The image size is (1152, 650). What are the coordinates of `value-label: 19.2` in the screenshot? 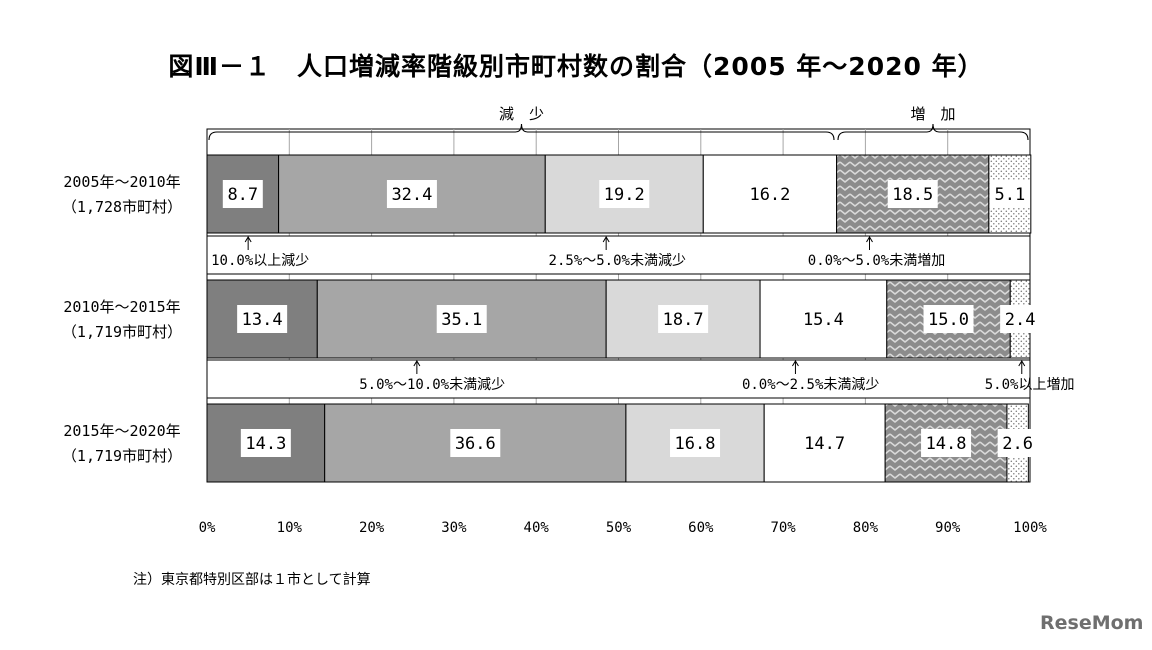 It's located at (624, 195).